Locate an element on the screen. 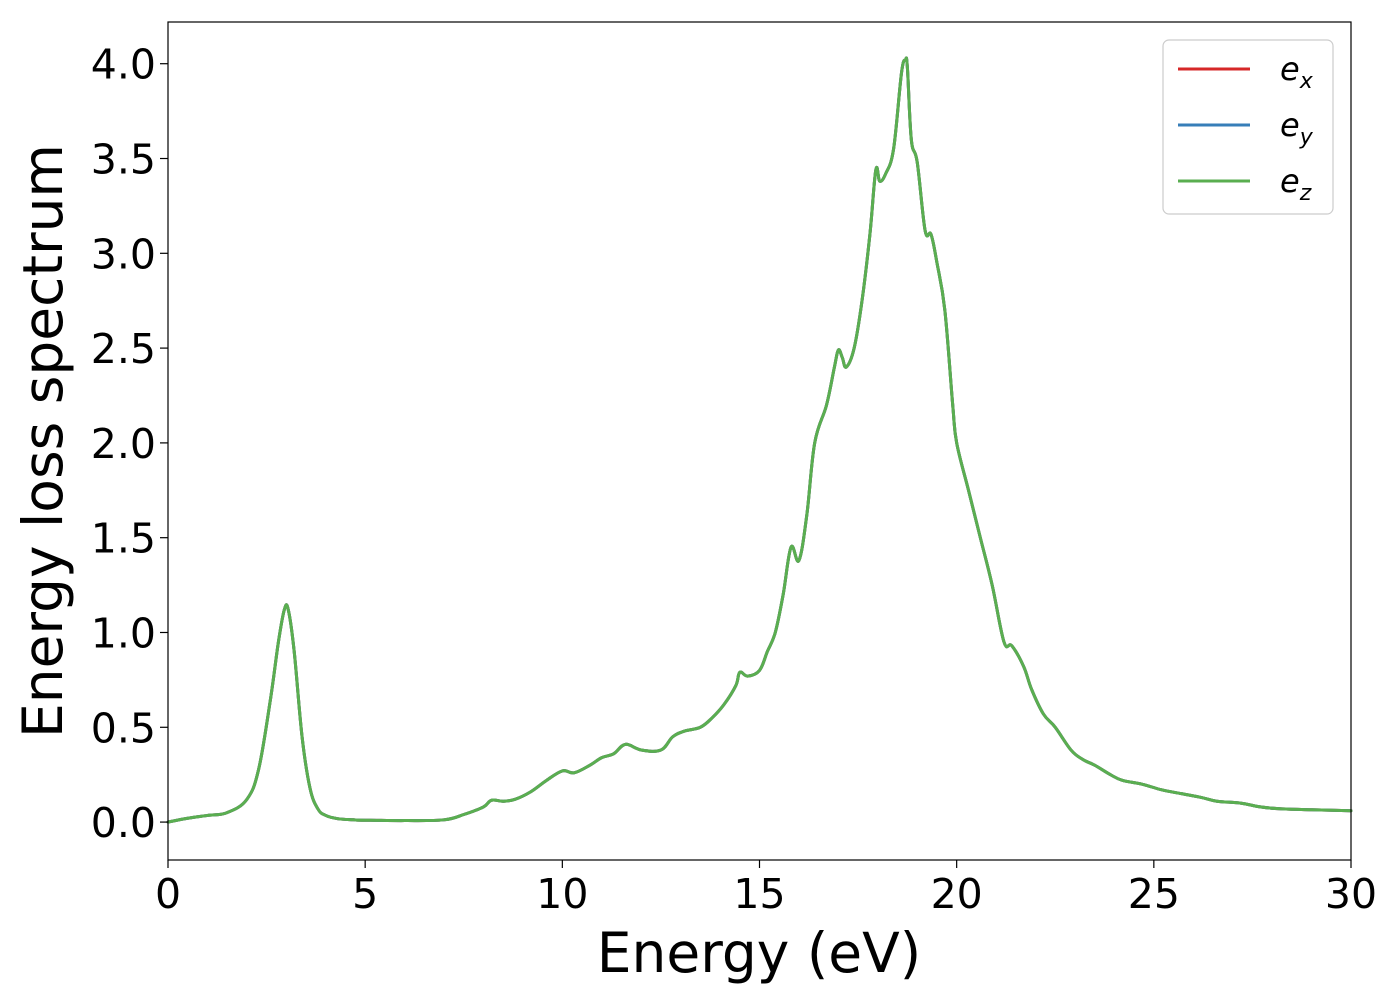 The image size is (1400, 1000). legend-label: ez is located at coordinates (1296, 184).